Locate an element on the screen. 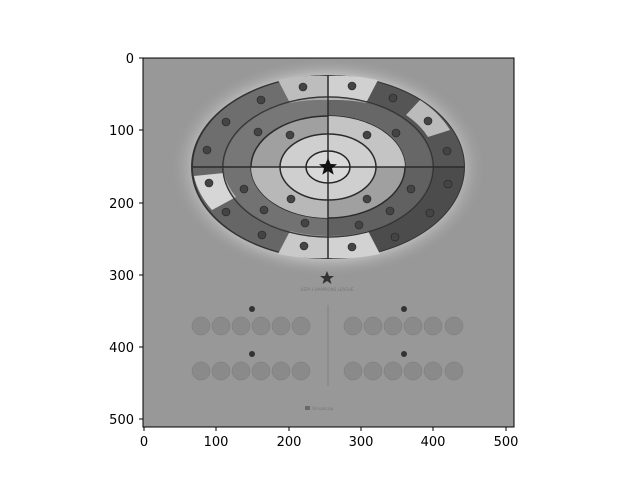 The height and width of the screenshot is (480, 640). y-tick-label: 300 is located at coordinates (121, 276).